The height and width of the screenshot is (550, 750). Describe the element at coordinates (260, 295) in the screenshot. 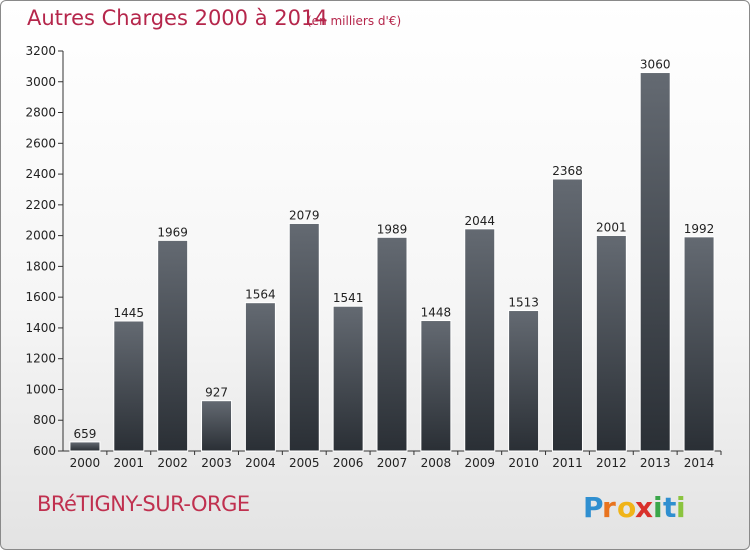

I see `value-label-2004: 1564` at that location.